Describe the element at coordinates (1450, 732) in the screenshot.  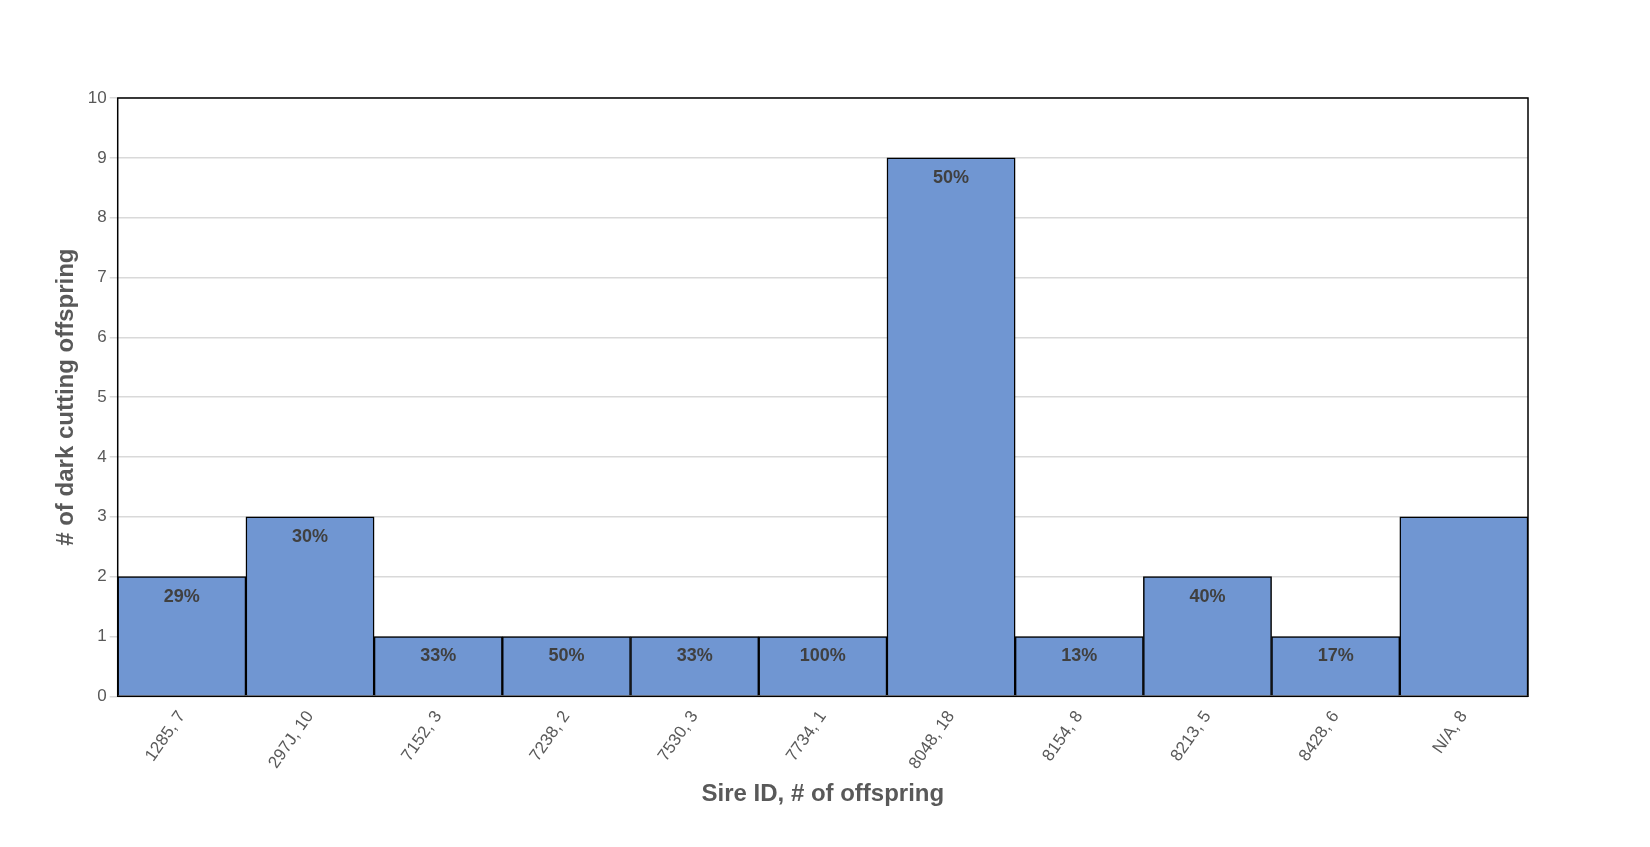
I see `x-tick-label: N/A, 8` at that location.